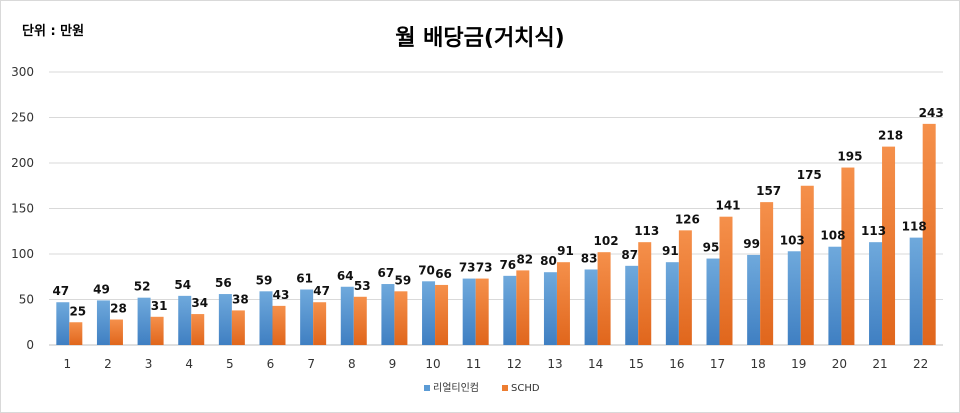 This screenshot has height=413, width=960. Describe the element at coordinates (484, 268) in the screenshot. I see `data-label: 73` at that location.